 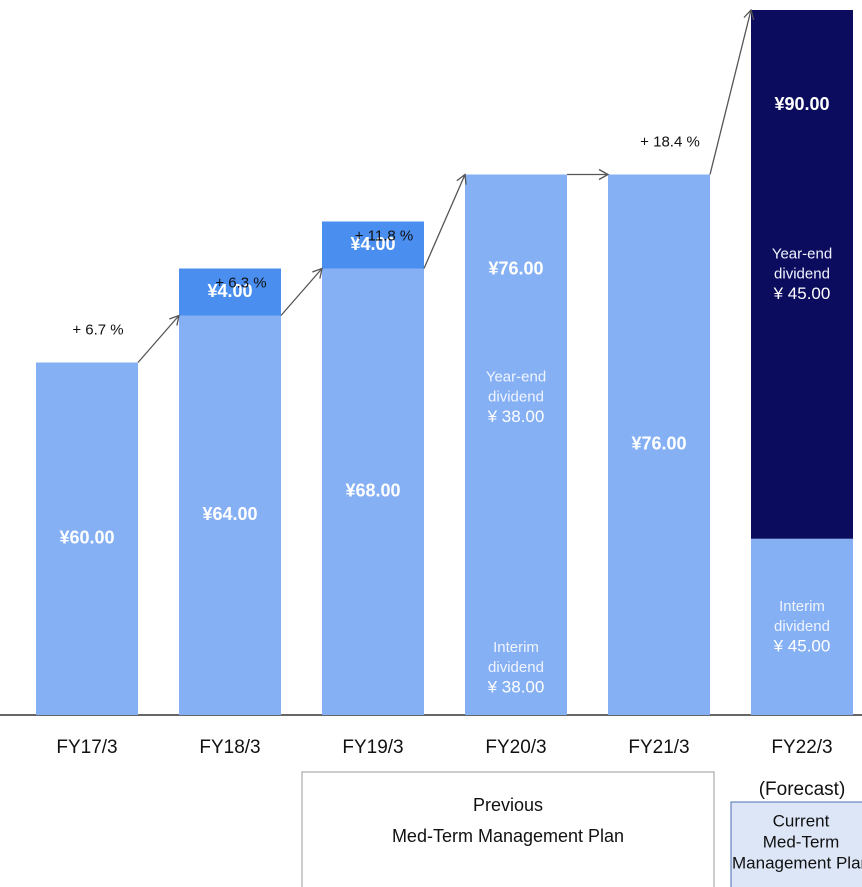 What do you see at coordinates (801, 104) in the screenshot?
I see `total-label: ¥90.00` at bounding box center [801, 104].